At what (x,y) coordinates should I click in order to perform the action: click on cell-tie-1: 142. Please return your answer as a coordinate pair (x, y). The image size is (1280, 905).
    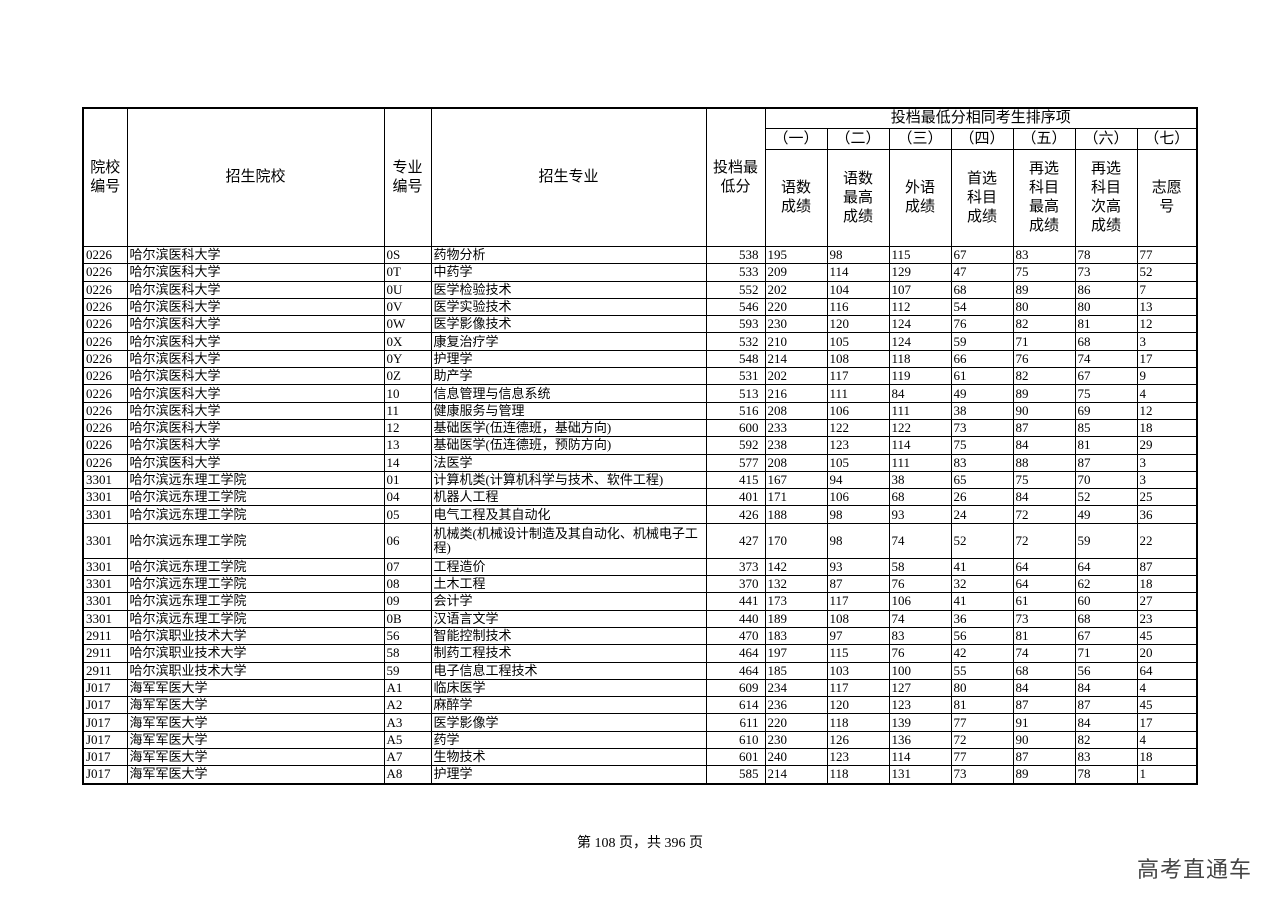
    Looking at the image, I should click on (796, 567).